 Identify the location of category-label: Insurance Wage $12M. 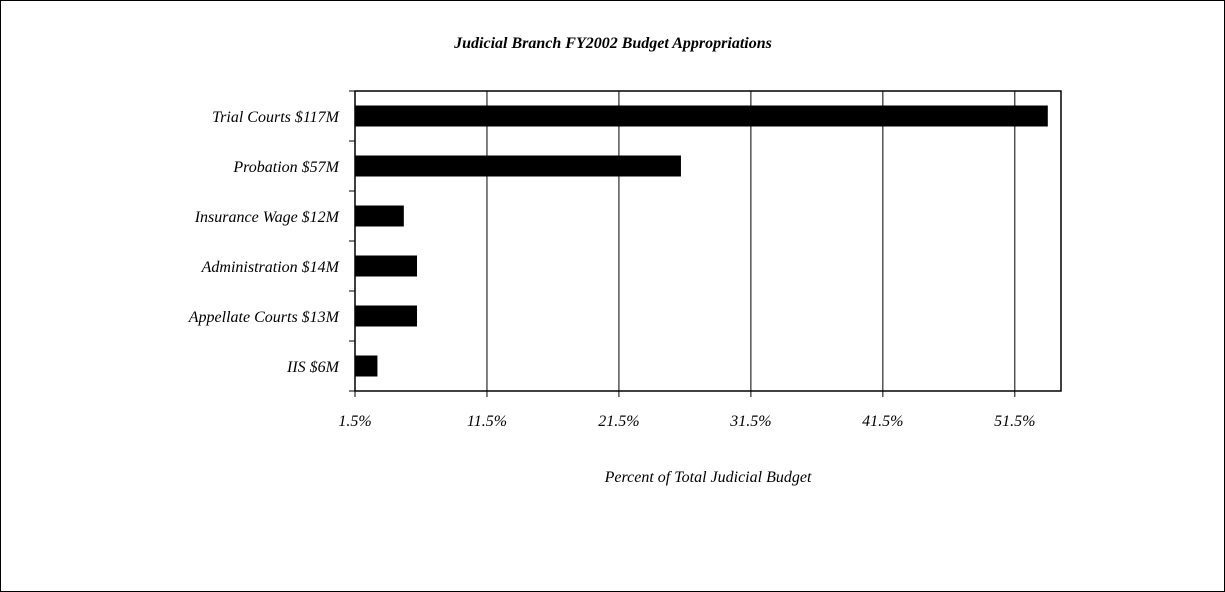
(267, 217).